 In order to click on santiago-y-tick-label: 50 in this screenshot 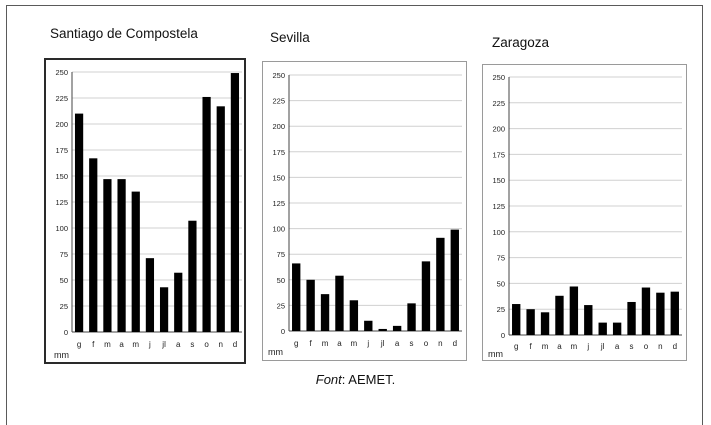, I will do `click(64, 280)`.